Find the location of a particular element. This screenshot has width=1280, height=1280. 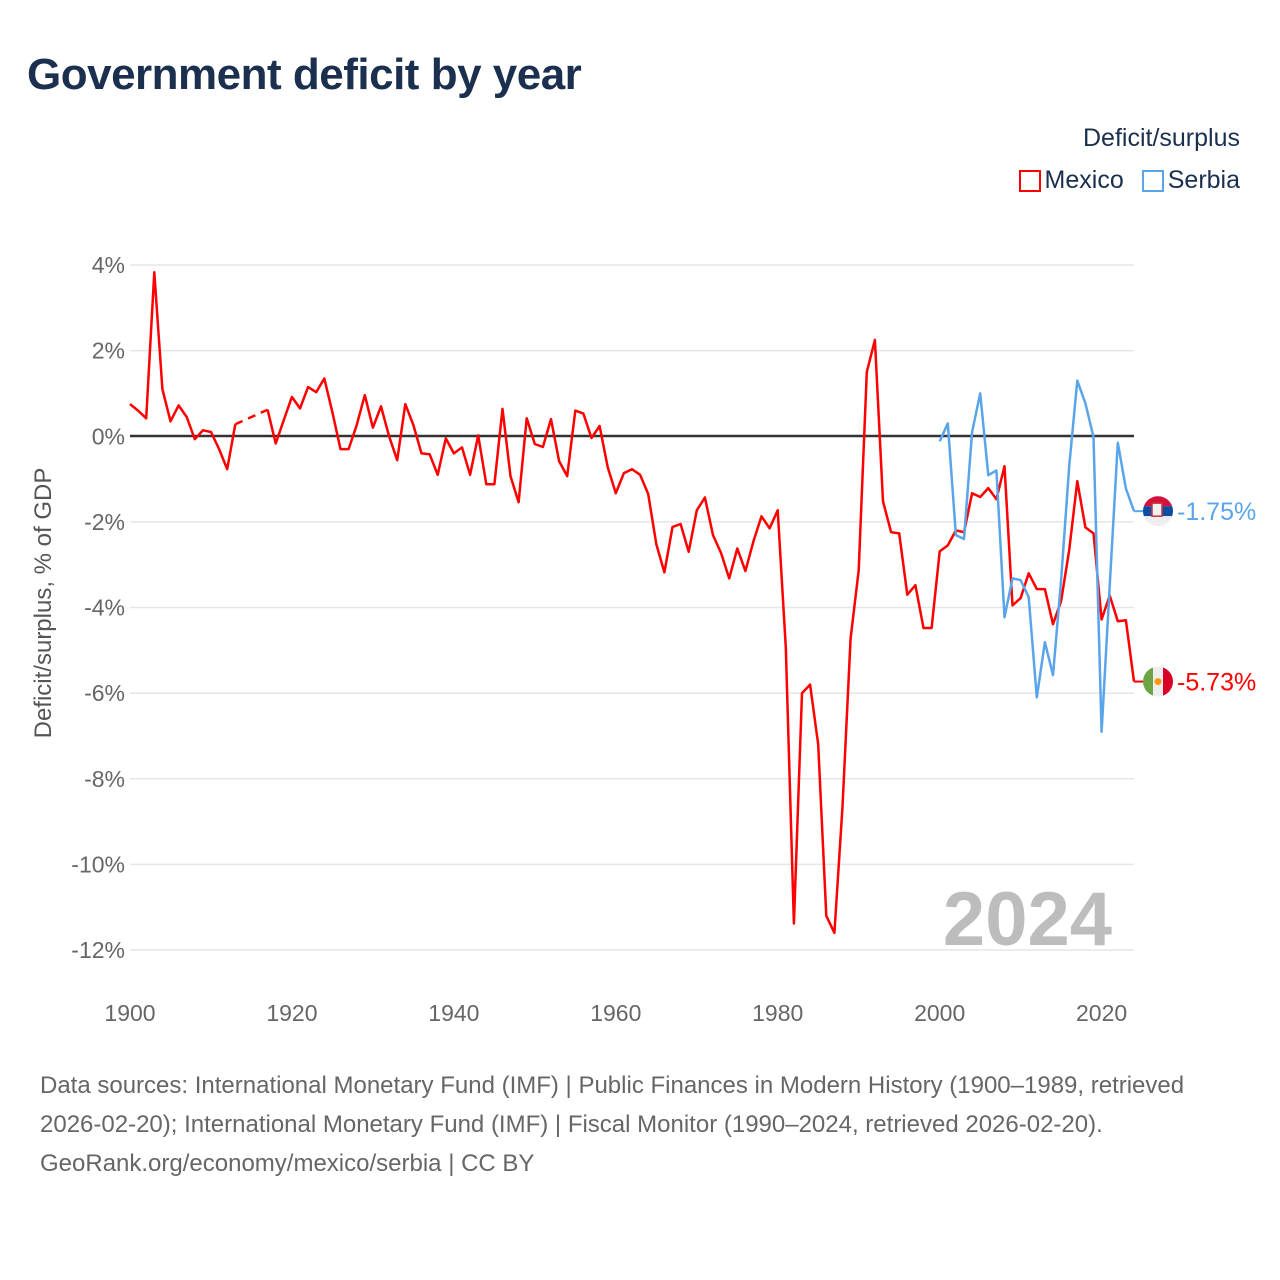

series-line-serbia is located at coordinates (1037, 556).